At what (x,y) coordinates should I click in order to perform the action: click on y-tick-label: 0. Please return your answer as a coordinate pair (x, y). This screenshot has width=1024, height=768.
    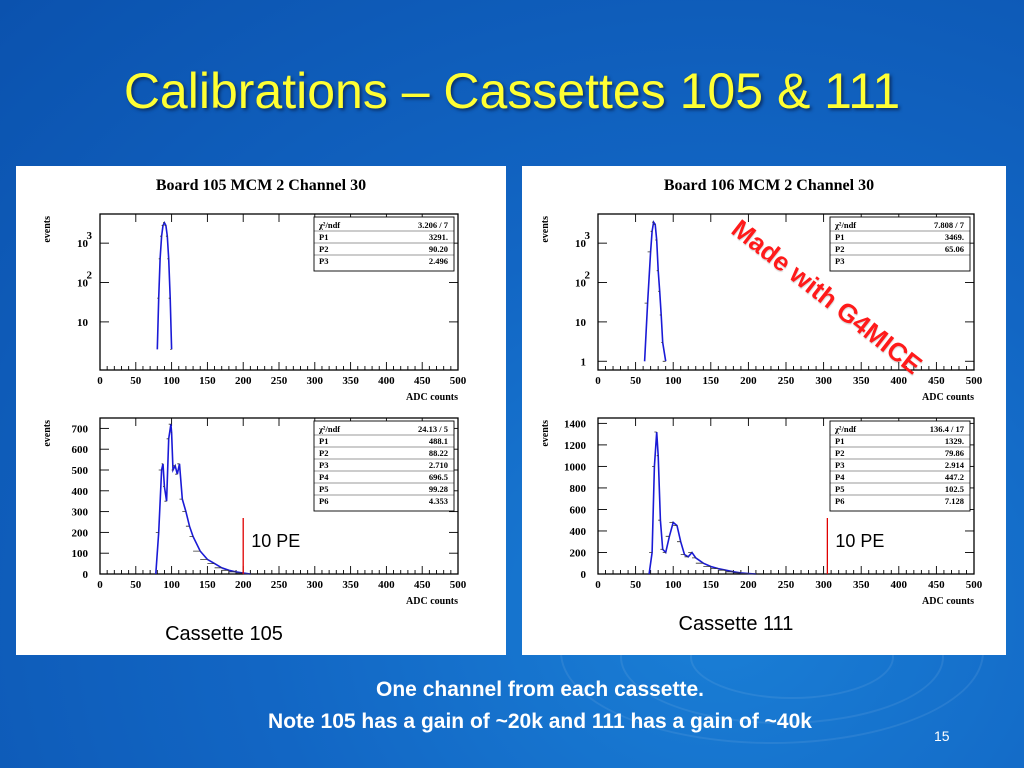
    Looking at the image, I should click on (86, 575).